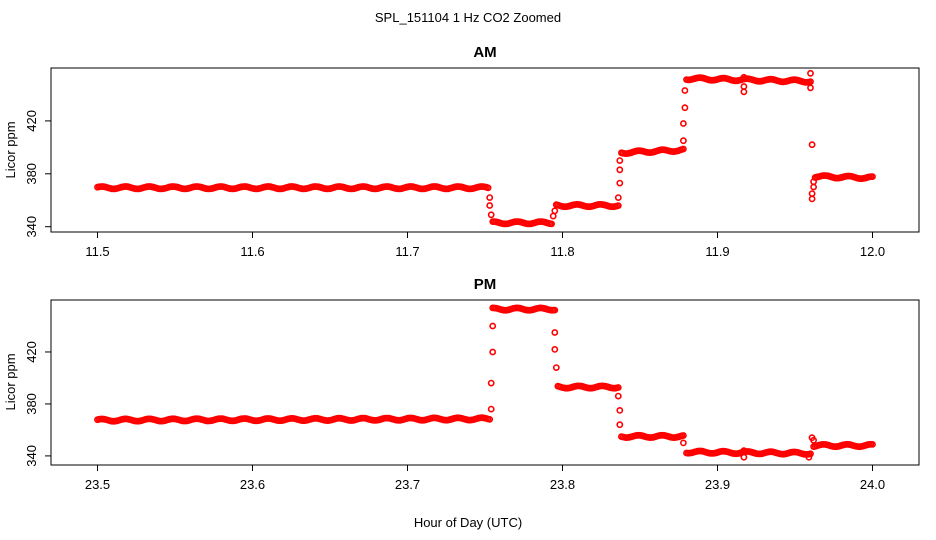 The width and height of the screenshot is (936, 540). I want to click on x-tick-label: 23.8, so click(562, 484).